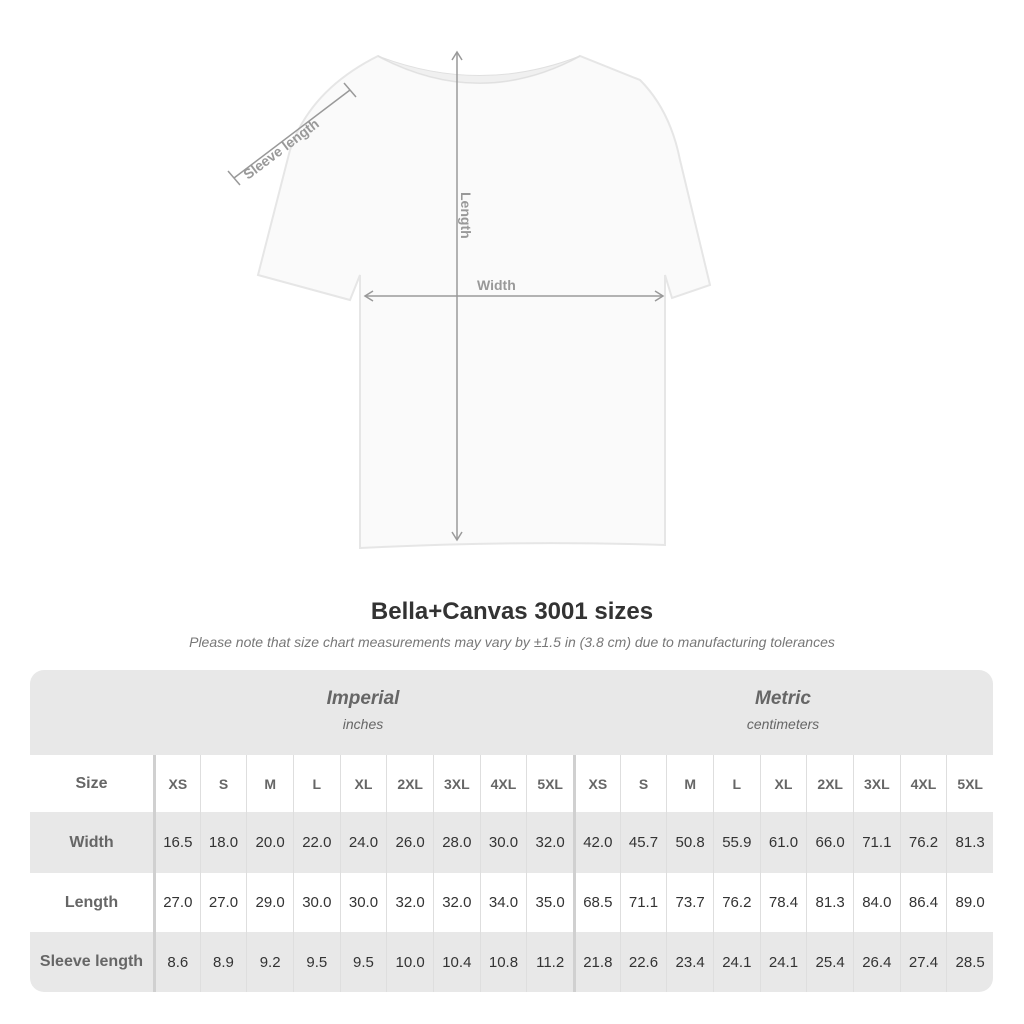  I want to click on length-label: Length, so click(466, 215).